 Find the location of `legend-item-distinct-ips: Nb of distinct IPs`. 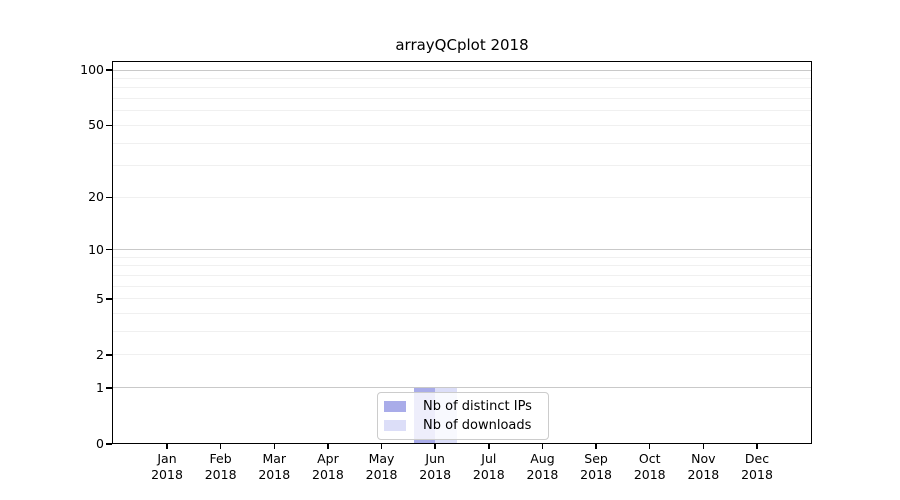

legend-item-distinct-ips: Nb of distinct IPs is located at coordinates (462, 406).